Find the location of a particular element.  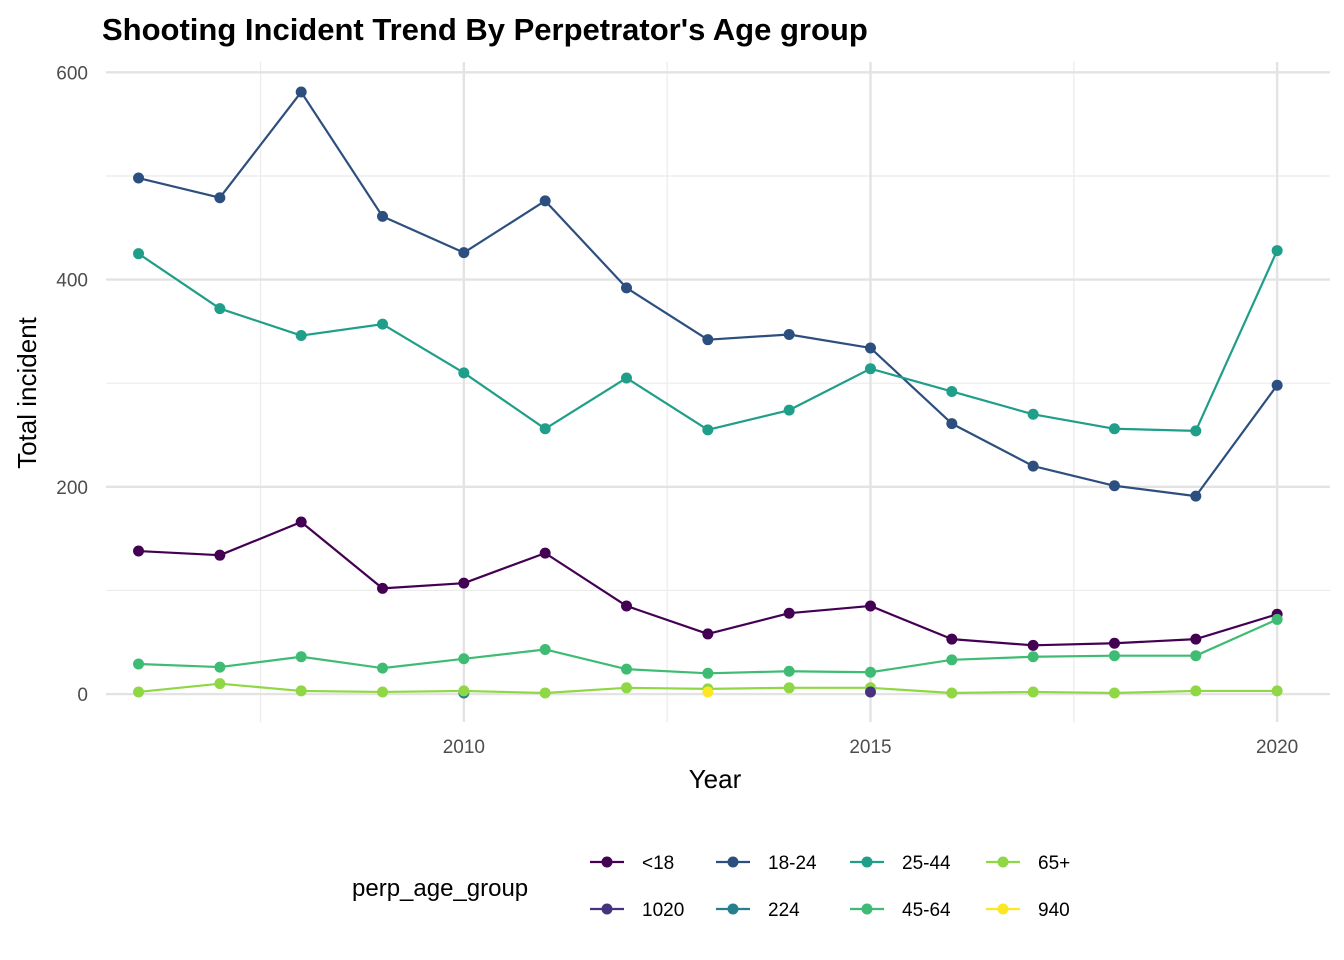

legend-label: 940 is located at coordinates (1054, 910).